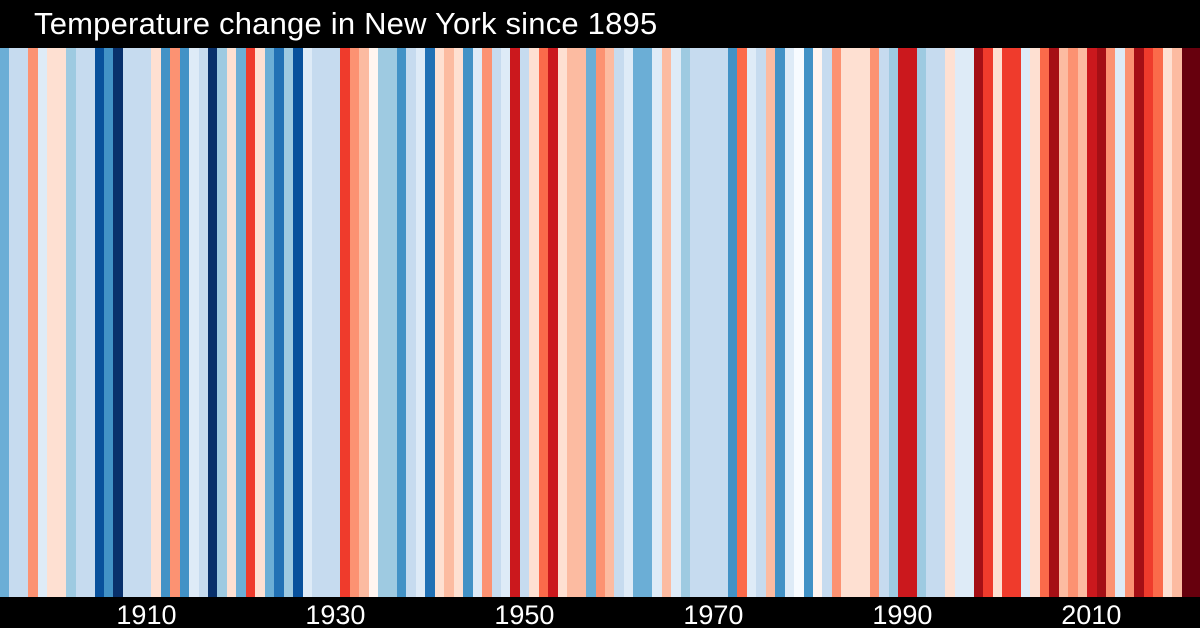  I want to click on stripe-1906, so click(108, 322).